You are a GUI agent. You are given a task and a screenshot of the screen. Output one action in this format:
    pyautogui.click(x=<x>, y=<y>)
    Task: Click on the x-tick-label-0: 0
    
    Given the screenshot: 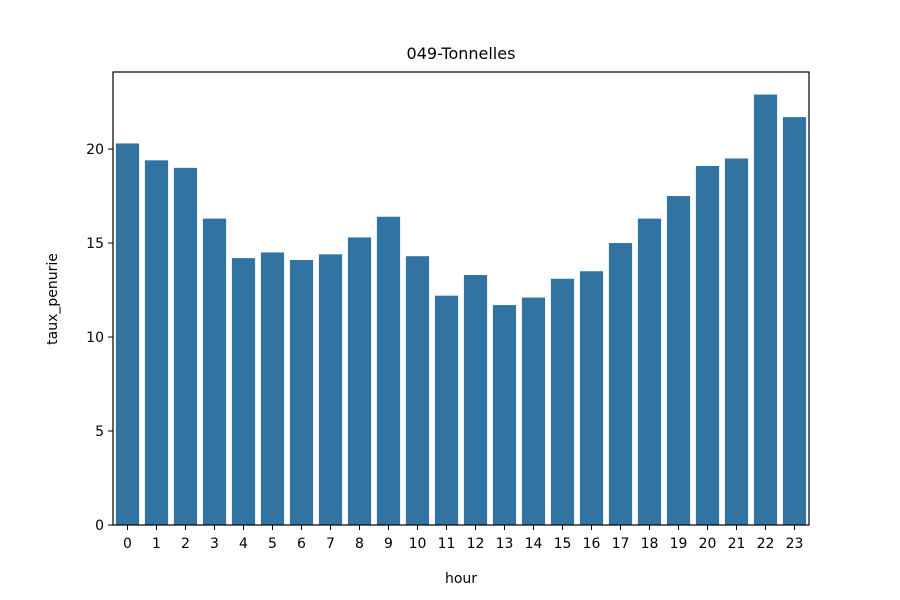 What is the action you would take?
    pyautogui.click(x=127, y=544)
    